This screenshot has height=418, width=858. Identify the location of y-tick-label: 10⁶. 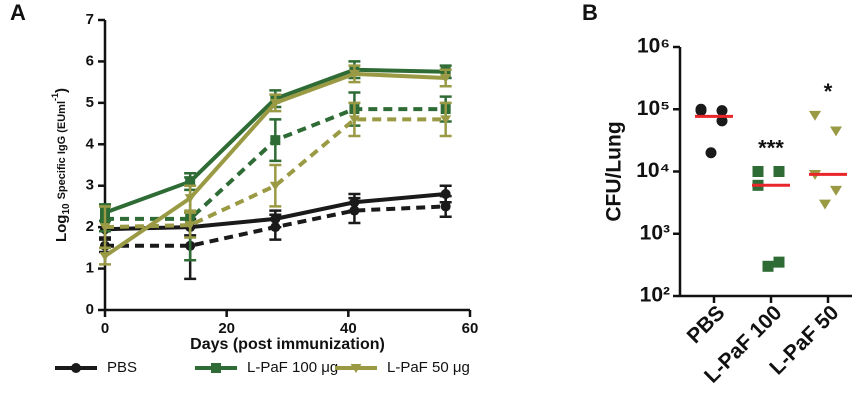
(653, 46).